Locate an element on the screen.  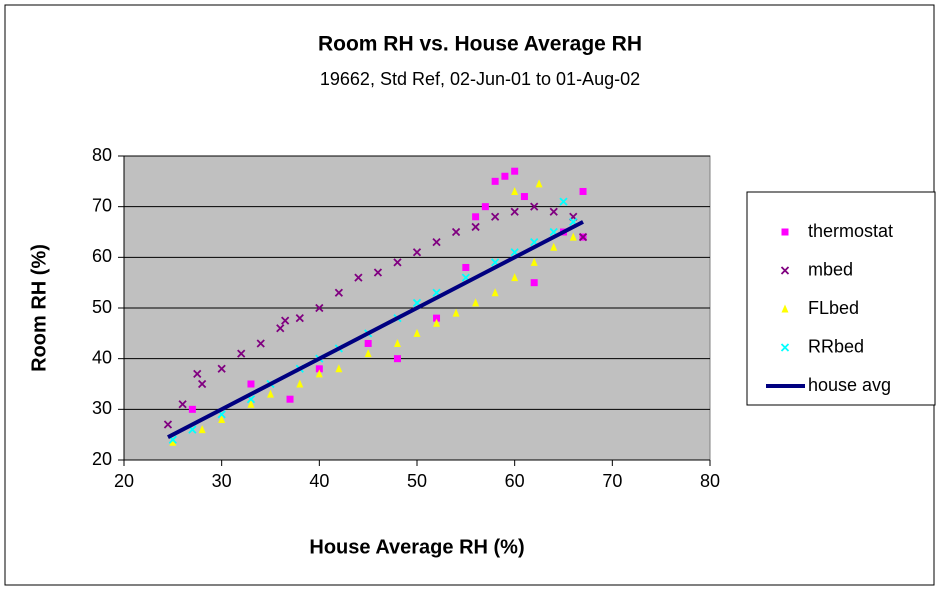
y-tick-label: 50 is located at coordinates (102, 307).